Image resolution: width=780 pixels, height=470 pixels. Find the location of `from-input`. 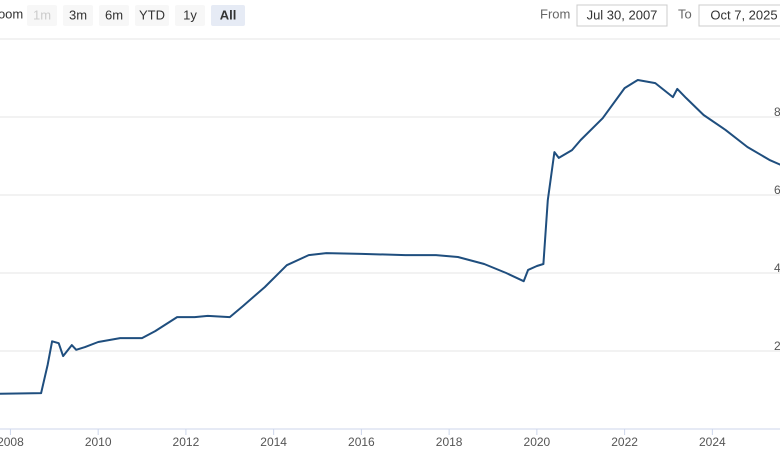

from-input is located at coordinates (622, 15).